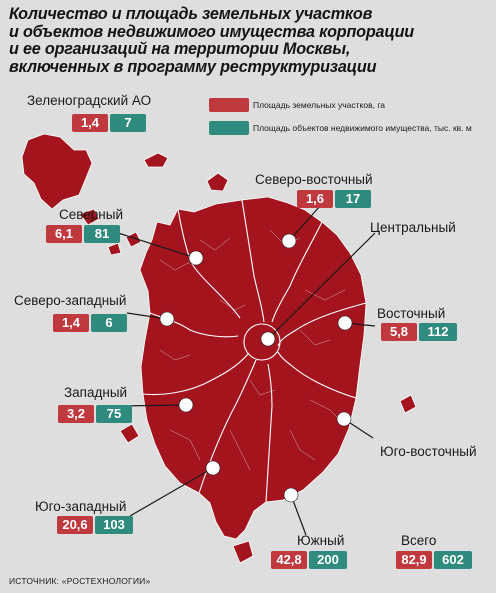 Image resolution: width=496 pixels, height=593 pixels. What do you see at coordinates (319, 105) in the screenshot?
I see `legend-land-label: Площадь земельных участков, га` at bounding box center [319, 105].